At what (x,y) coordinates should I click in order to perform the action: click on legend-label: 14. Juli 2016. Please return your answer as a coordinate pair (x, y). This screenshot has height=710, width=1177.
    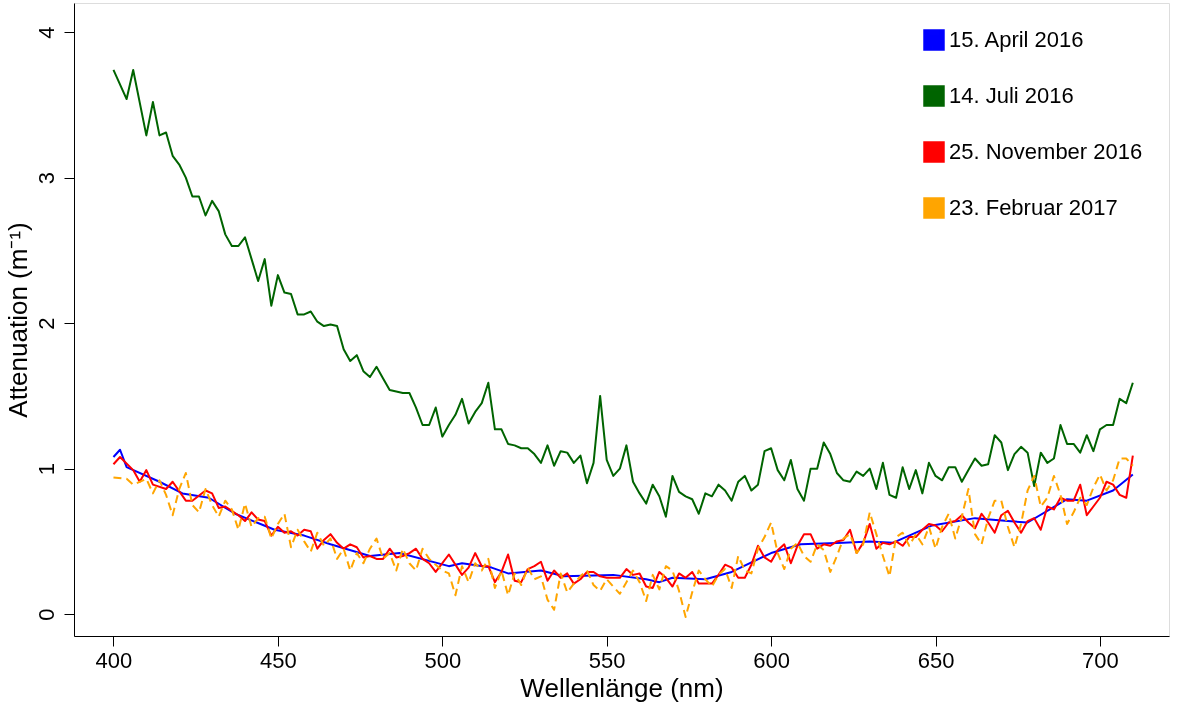
    Looking at the image, I should click on (1011, 95).